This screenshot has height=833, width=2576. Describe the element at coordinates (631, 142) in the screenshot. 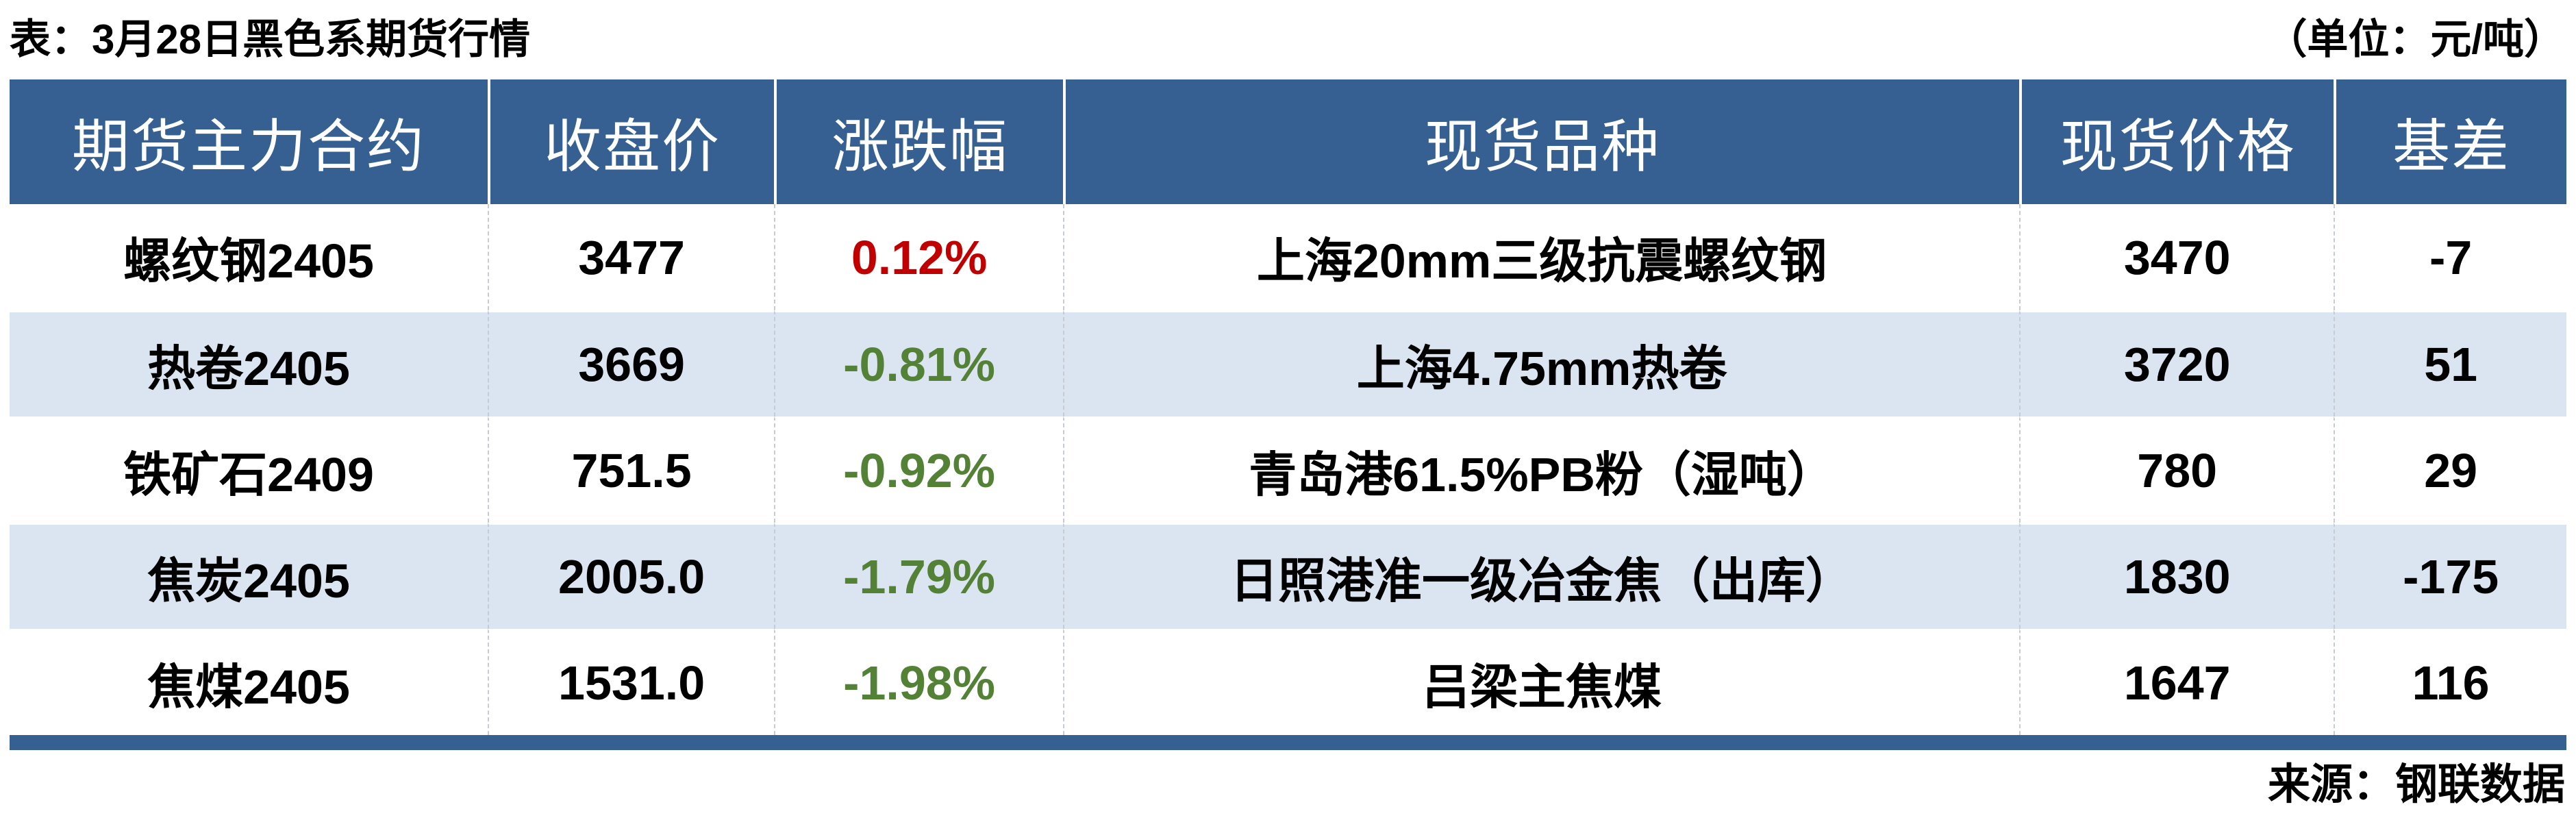

I see `col-header-close: 收盘价` at that location.